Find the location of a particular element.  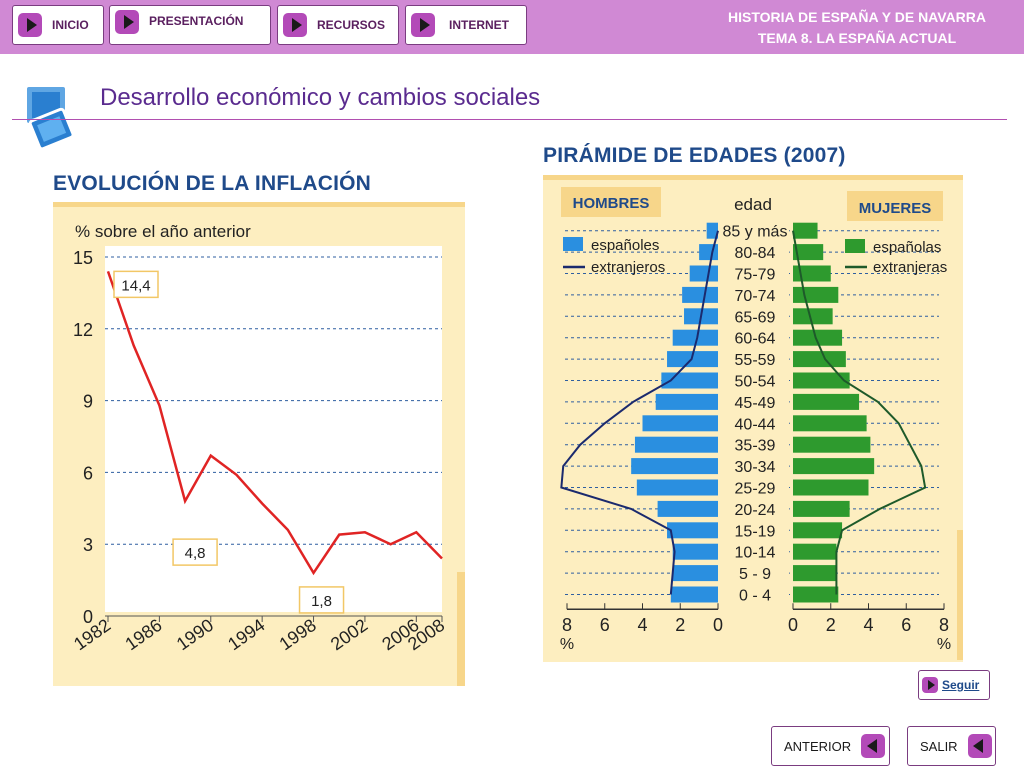

pyramid-chart-title: PIRÁMIDE DE EDADES (2007) is located at coordinates (694, 155).